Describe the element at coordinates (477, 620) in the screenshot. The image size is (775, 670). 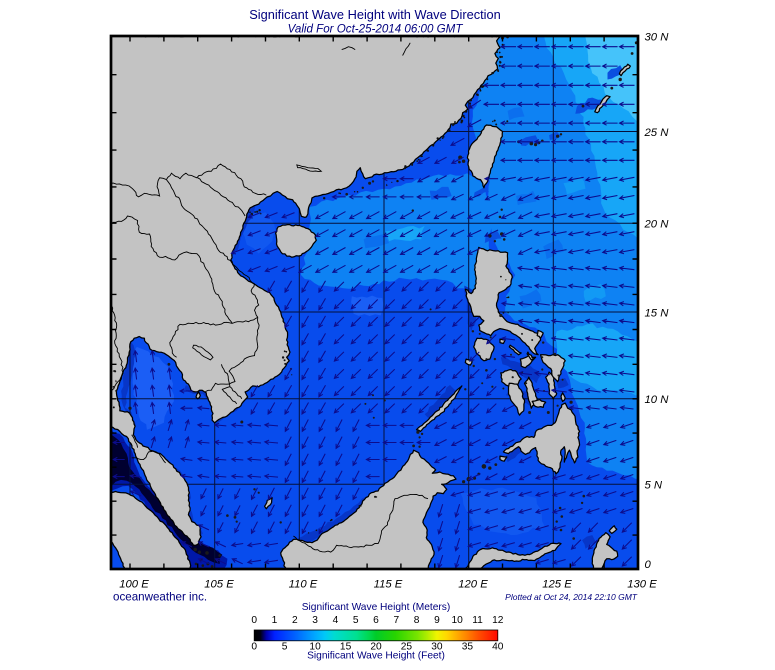
I see `svg-text: 11` at that location.